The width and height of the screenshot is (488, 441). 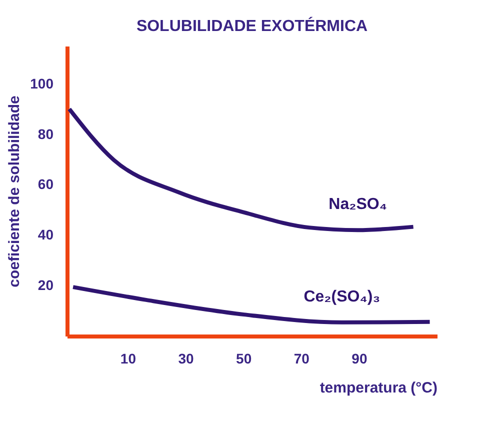 What do you see at coordinates (244, 358) in the screenshot?
I see `x-tick-label: 50` at bounding box center [244, 358].